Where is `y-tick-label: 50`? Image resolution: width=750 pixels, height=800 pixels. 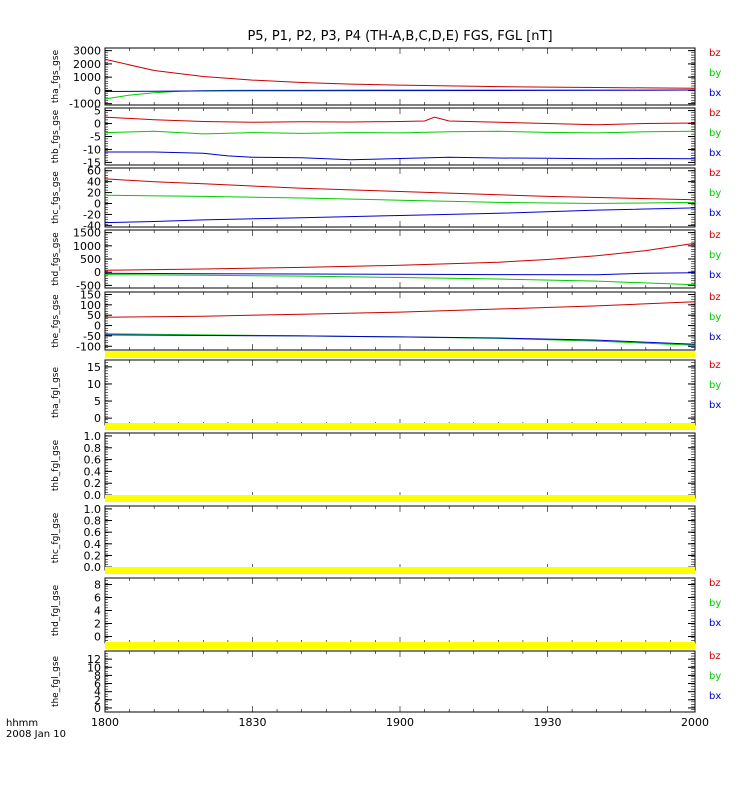 y-tick-label: 50 is located at coordinates (94, 315).